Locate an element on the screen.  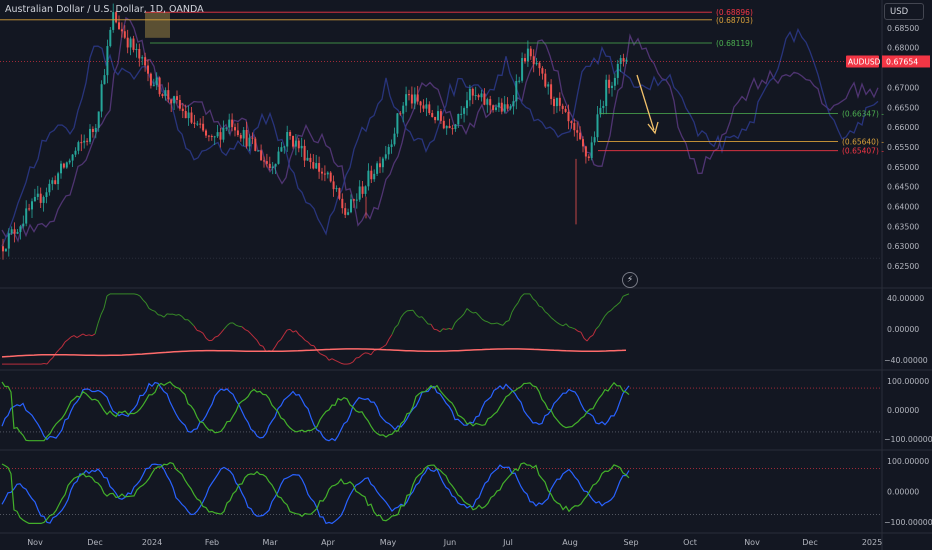
level-label: (0.68119) is located at coordinates (734, 43).